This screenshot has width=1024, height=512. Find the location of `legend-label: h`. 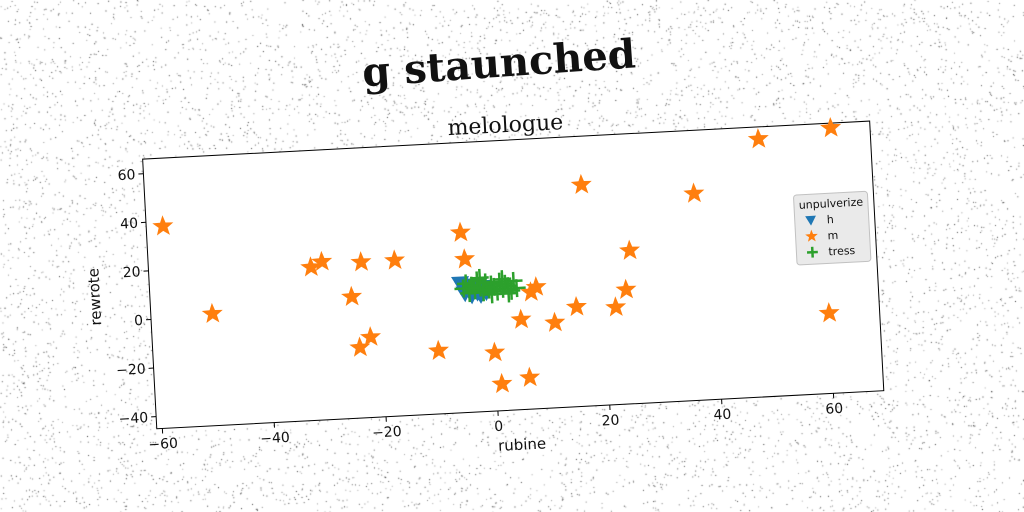

legend-label: h is located at coordinates (830, 219).